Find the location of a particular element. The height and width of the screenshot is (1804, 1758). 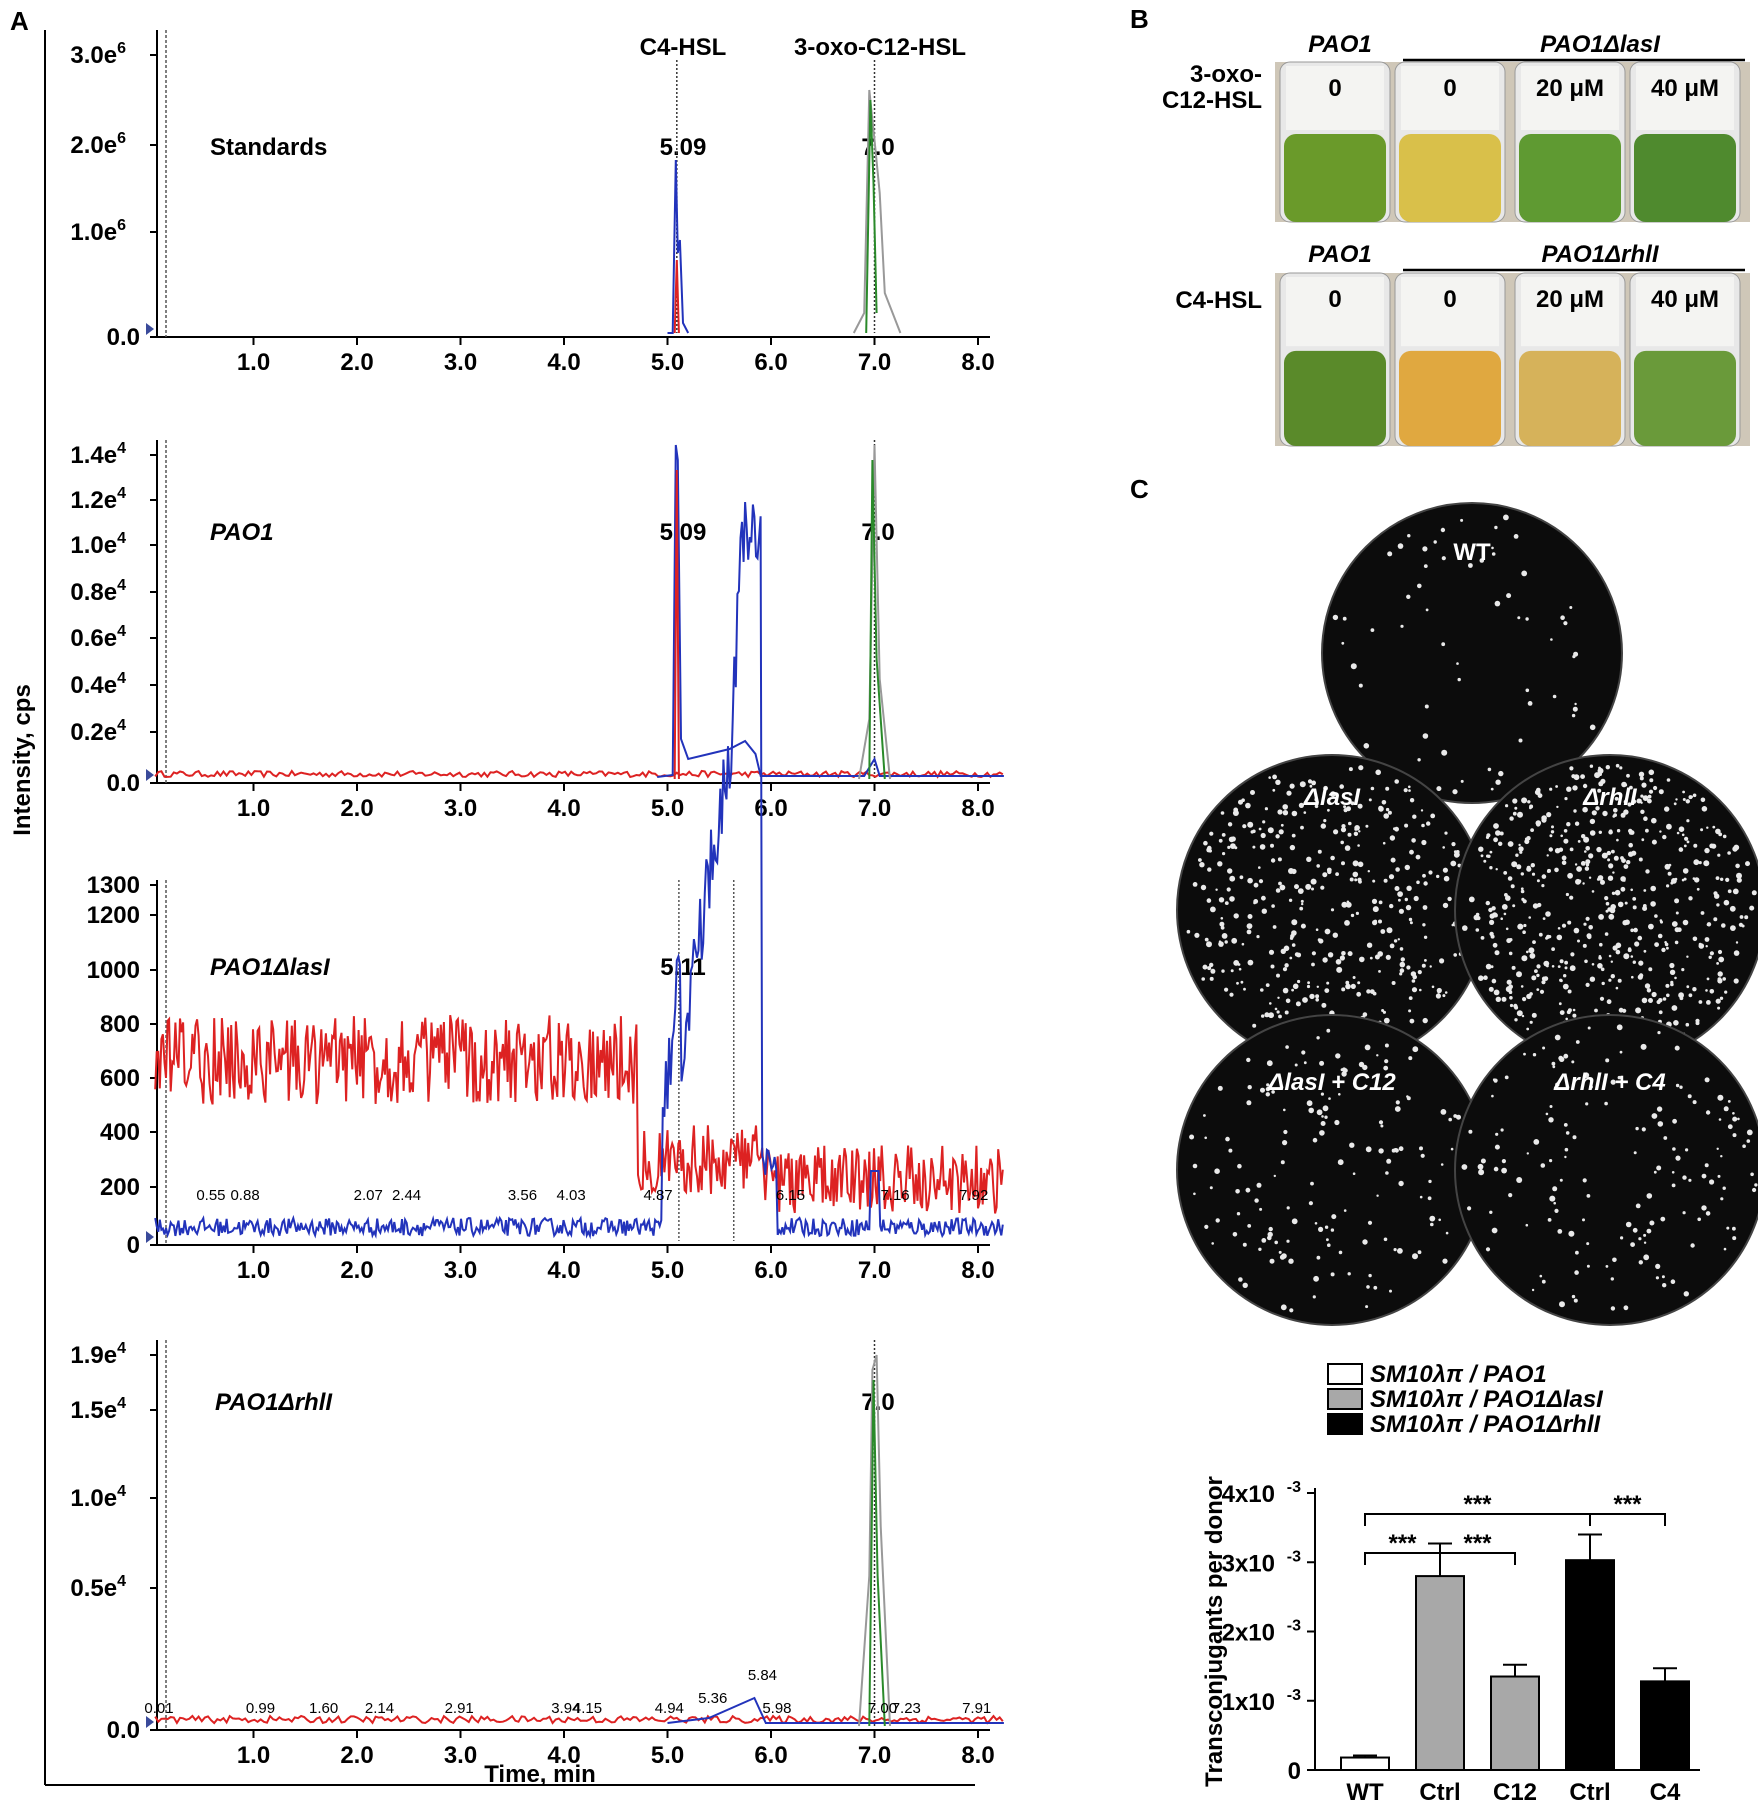

row1-strain-left: PAO1 is located at coordinates (1340, 44).